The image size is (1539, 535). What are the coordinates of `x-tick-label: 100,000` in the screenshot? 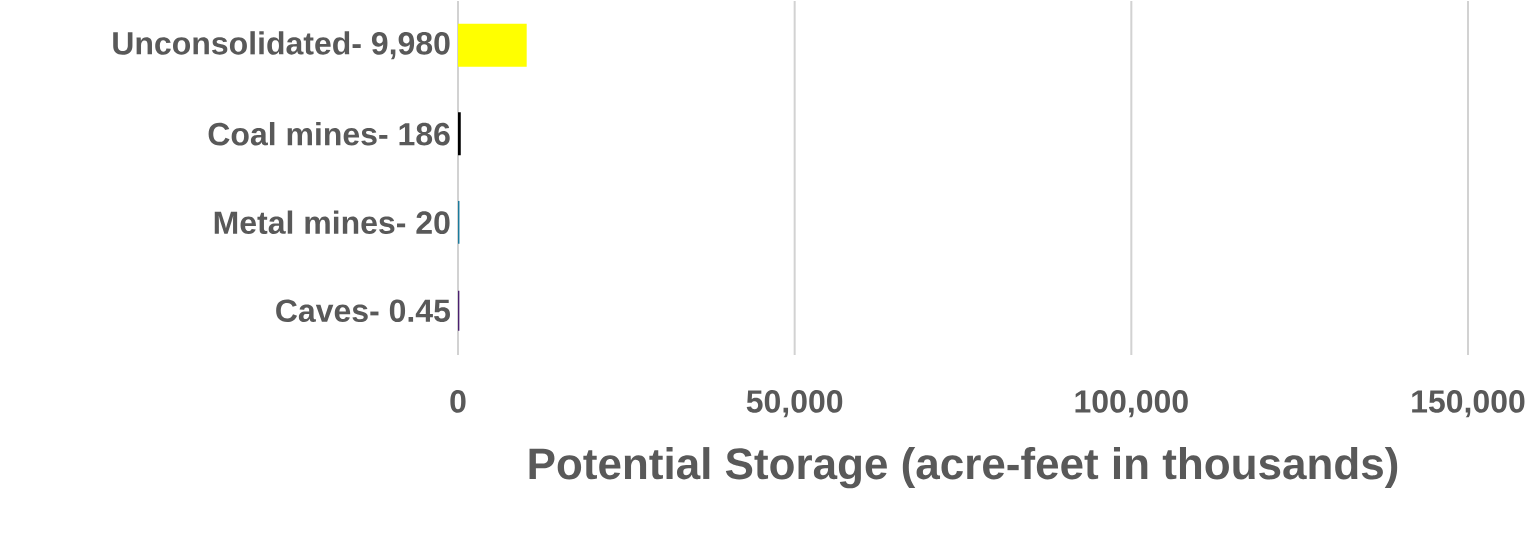 It's located at (1131, 404).